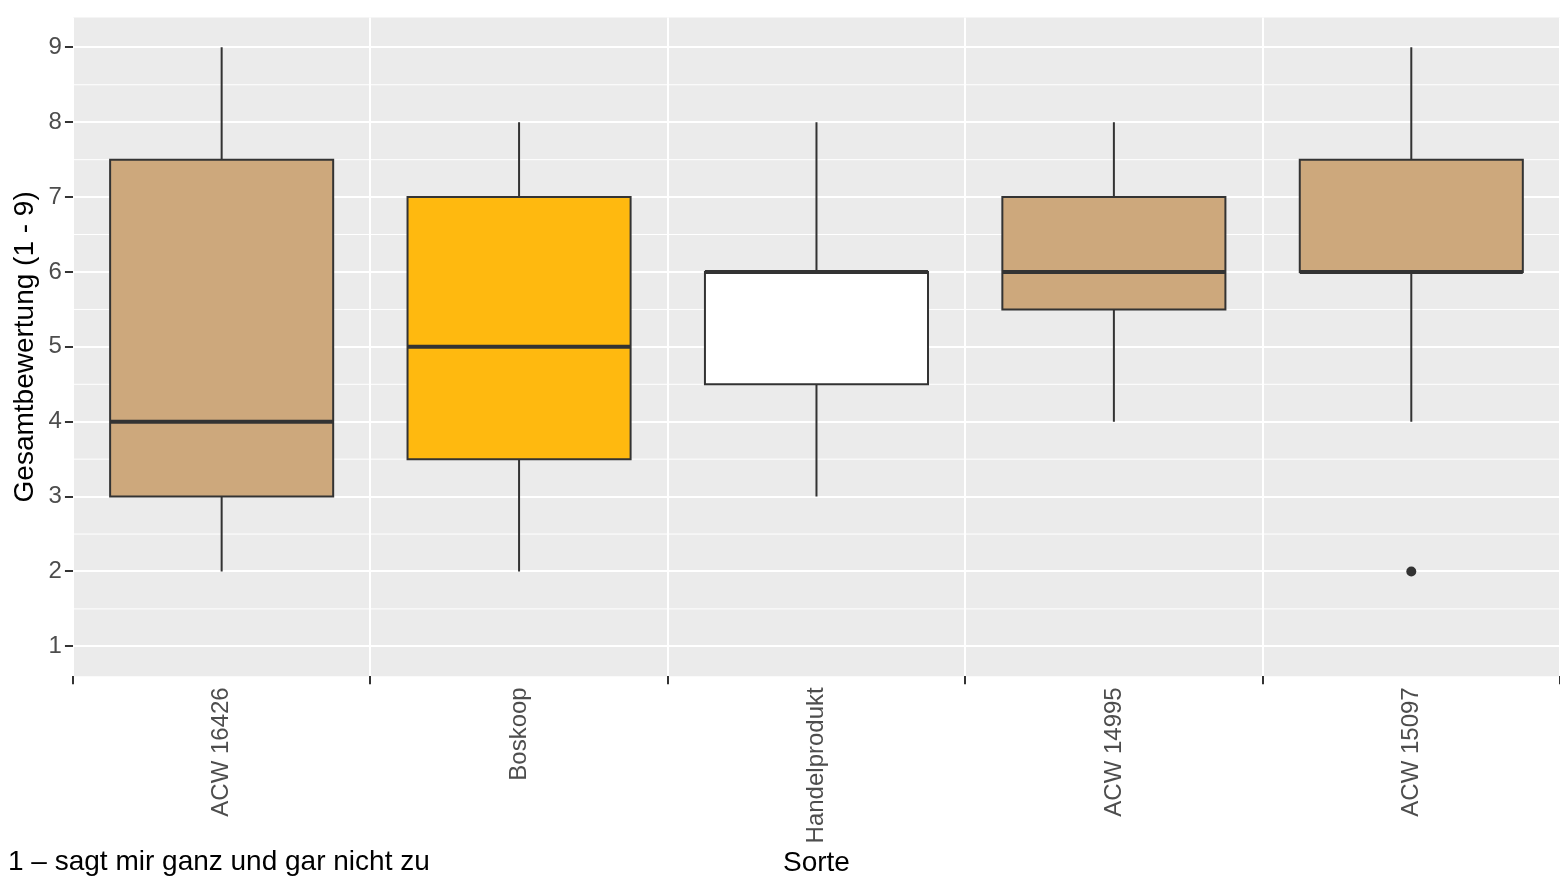 This screenshot has width=1560, height=880. What do you see at coordinates (23, 347) in the screenshot?
I see `y-axis-title: Gesamtbewertung (1 - 9)` at bounding box center [23, 347].